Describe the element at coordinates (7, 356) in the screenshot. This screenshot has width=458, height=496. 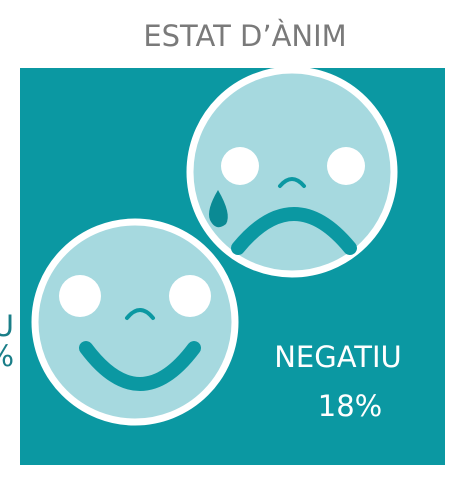
I see `cropped-value: %` at that location.